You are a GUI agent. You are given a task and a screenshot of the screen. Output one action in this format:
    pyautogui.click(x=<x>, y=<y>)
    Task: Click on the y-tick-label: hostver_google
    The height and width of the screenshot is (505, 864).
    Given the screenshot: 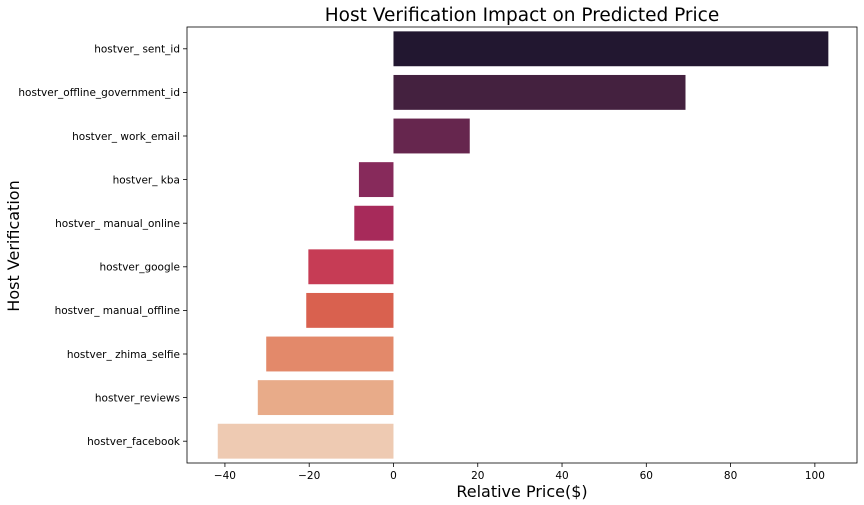 What is the action you would take?
    pyautogui.click(x=140, y=268)
    